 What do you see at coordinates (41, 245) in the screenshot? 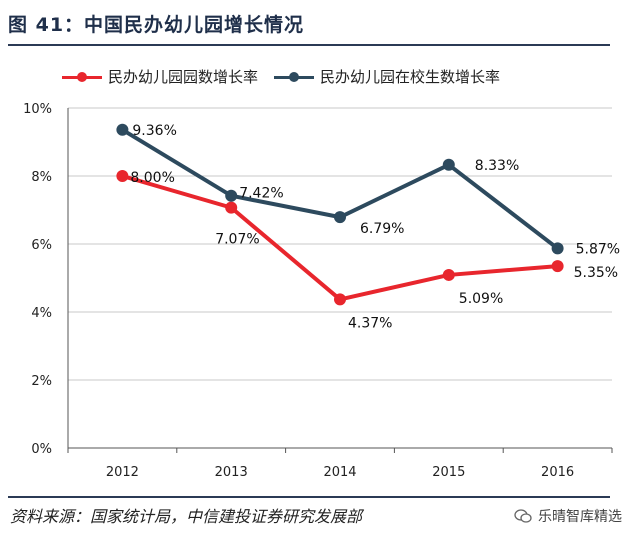
I see `y-tick-label: 6%` at bounding box center [41, 245].